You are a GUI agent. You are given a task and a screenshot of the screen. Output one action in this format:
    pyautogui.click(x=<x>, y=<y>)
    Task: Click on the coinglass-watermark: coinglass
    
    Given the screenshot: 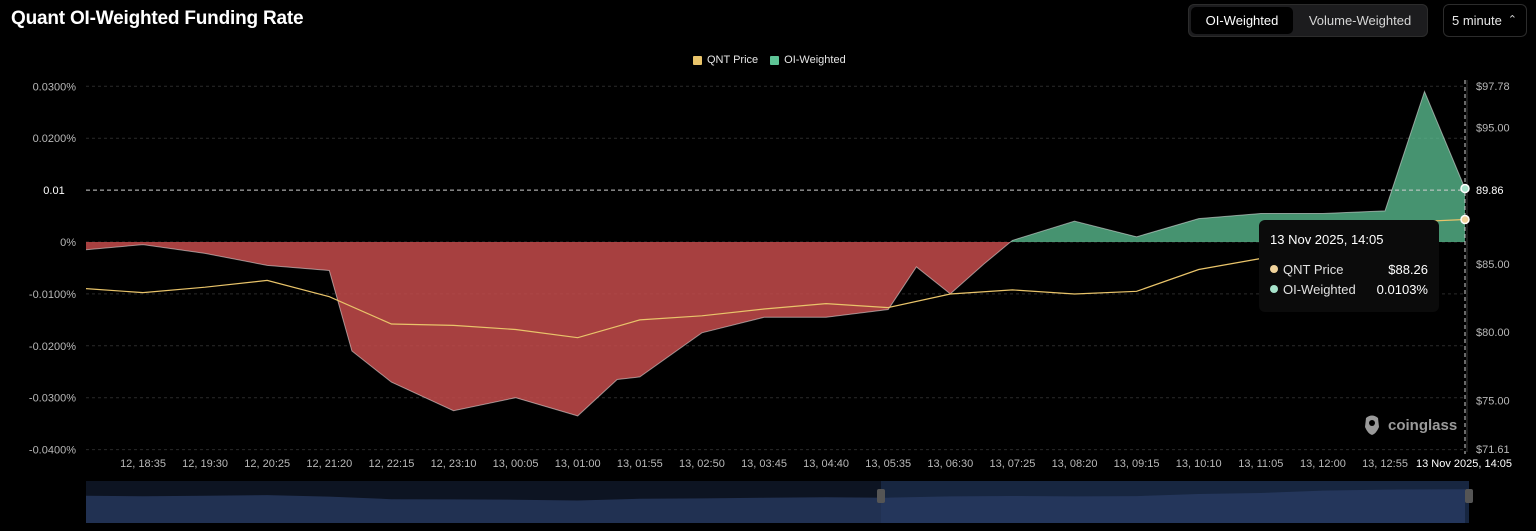 What is the action you would take?
    pyautogui.click(x=1409, y=425)
    